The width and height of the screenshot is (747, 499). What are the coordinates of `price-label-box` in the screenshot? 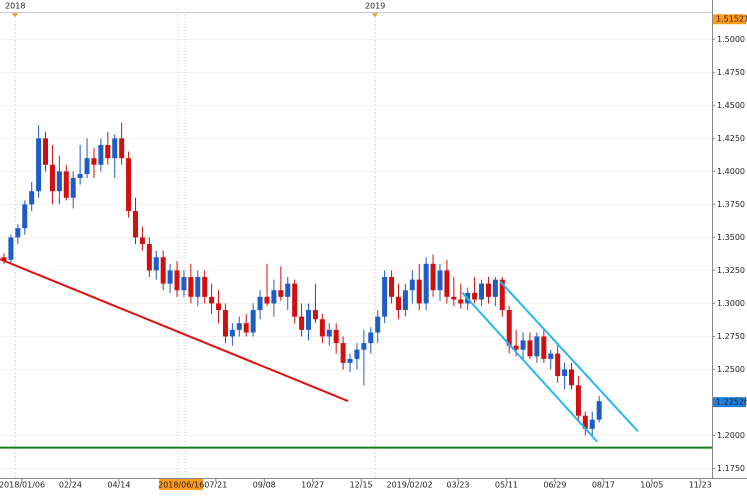 It's located at (729, 402).